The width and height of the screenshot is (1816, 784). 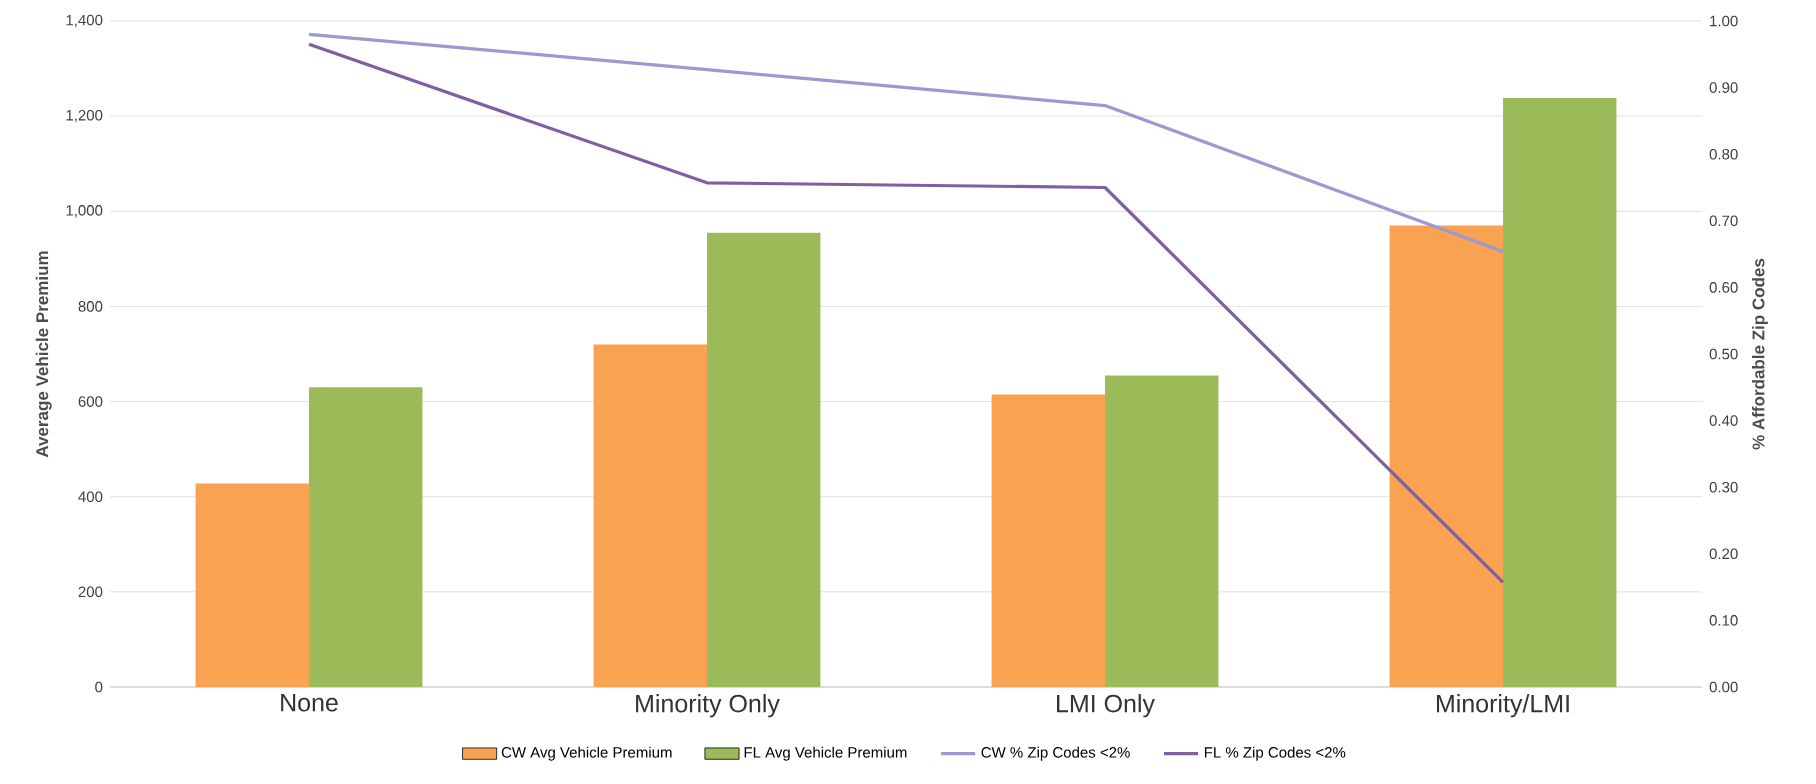 I want to click on y-tick-label: 1,400, so click(x=84, y=21).